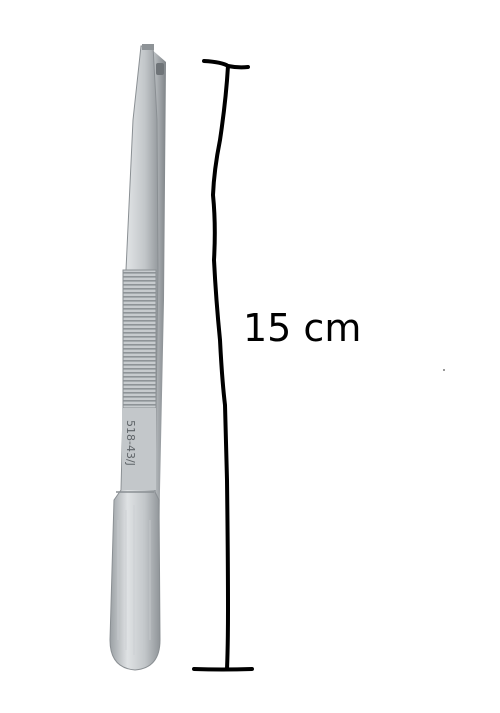 The image size is (500, 713). Describe the element at coordinates (302, 328) in the screenshot. I see `measurement-label: 15 cm` at that location.